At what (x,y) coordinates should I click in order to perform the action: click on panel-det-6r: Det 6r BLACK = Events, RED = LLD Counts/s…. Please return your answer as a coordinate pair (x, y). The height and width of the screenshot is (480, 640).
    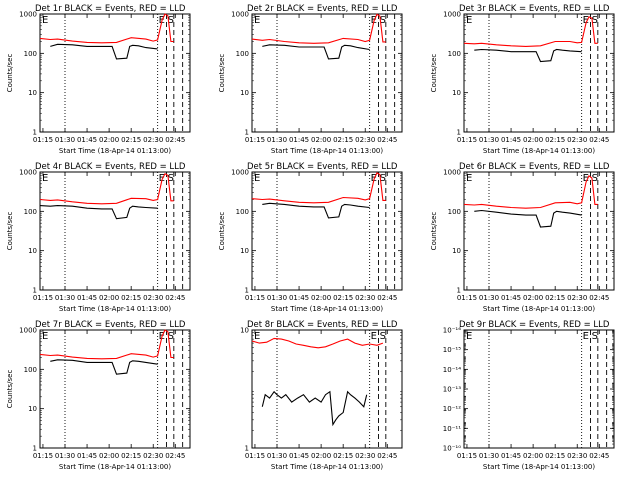
    Looking at the image, I should click on (522, 237).